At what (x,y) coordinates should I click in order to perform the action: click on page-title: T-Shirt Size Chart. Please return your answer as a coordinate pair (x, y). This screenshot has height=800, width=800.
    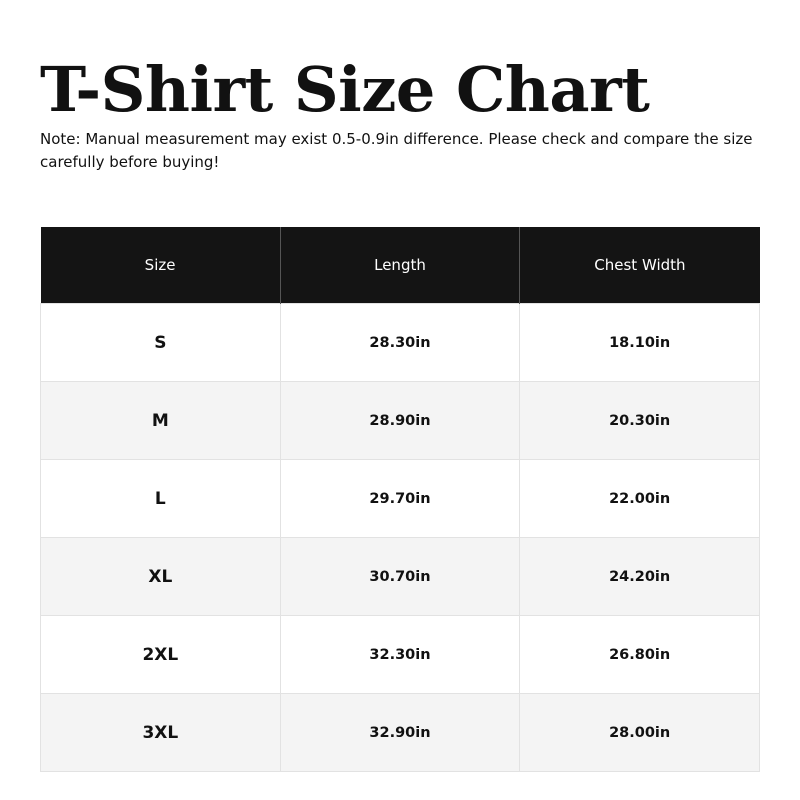
    Looking at the image, I should click on (345, 89).